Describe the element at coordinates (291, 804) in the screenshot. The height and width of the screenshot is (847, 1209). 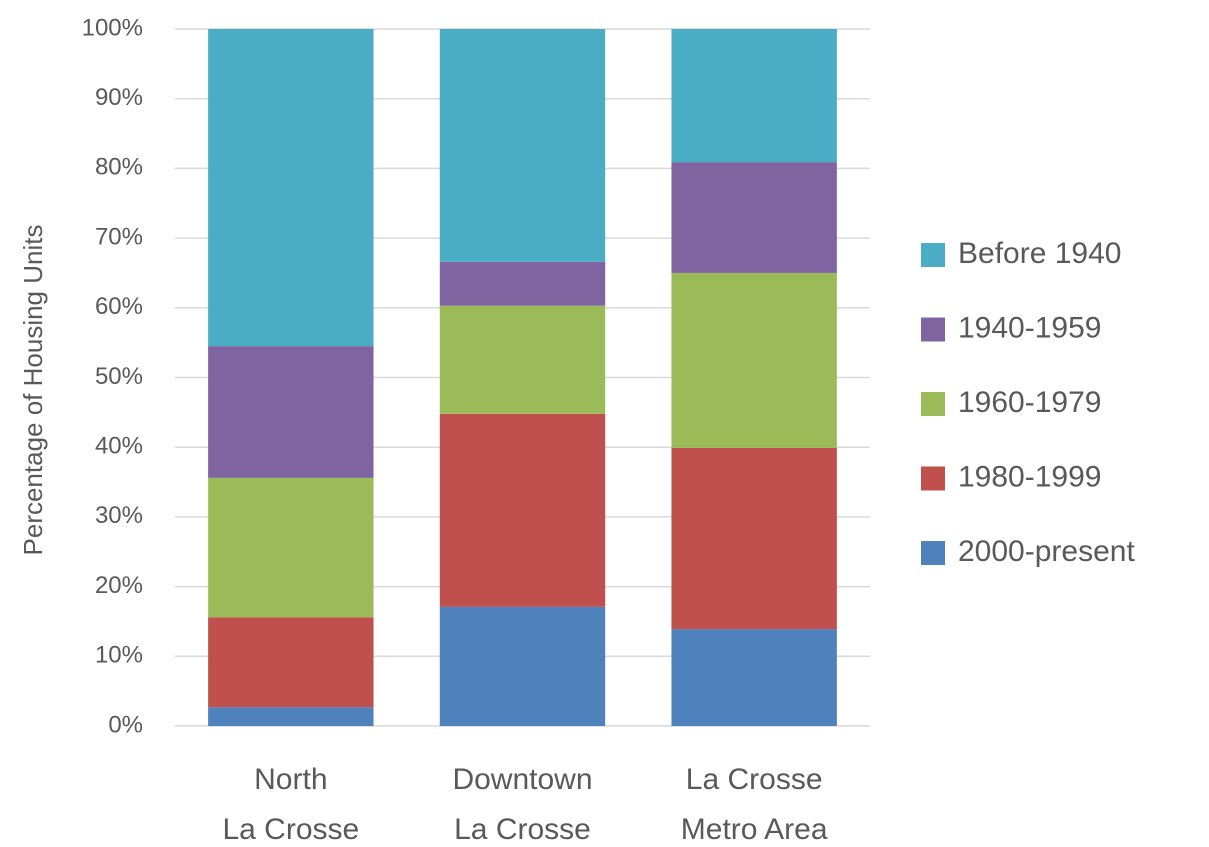
I see `x-tick-label: North La Crosse` at that location.